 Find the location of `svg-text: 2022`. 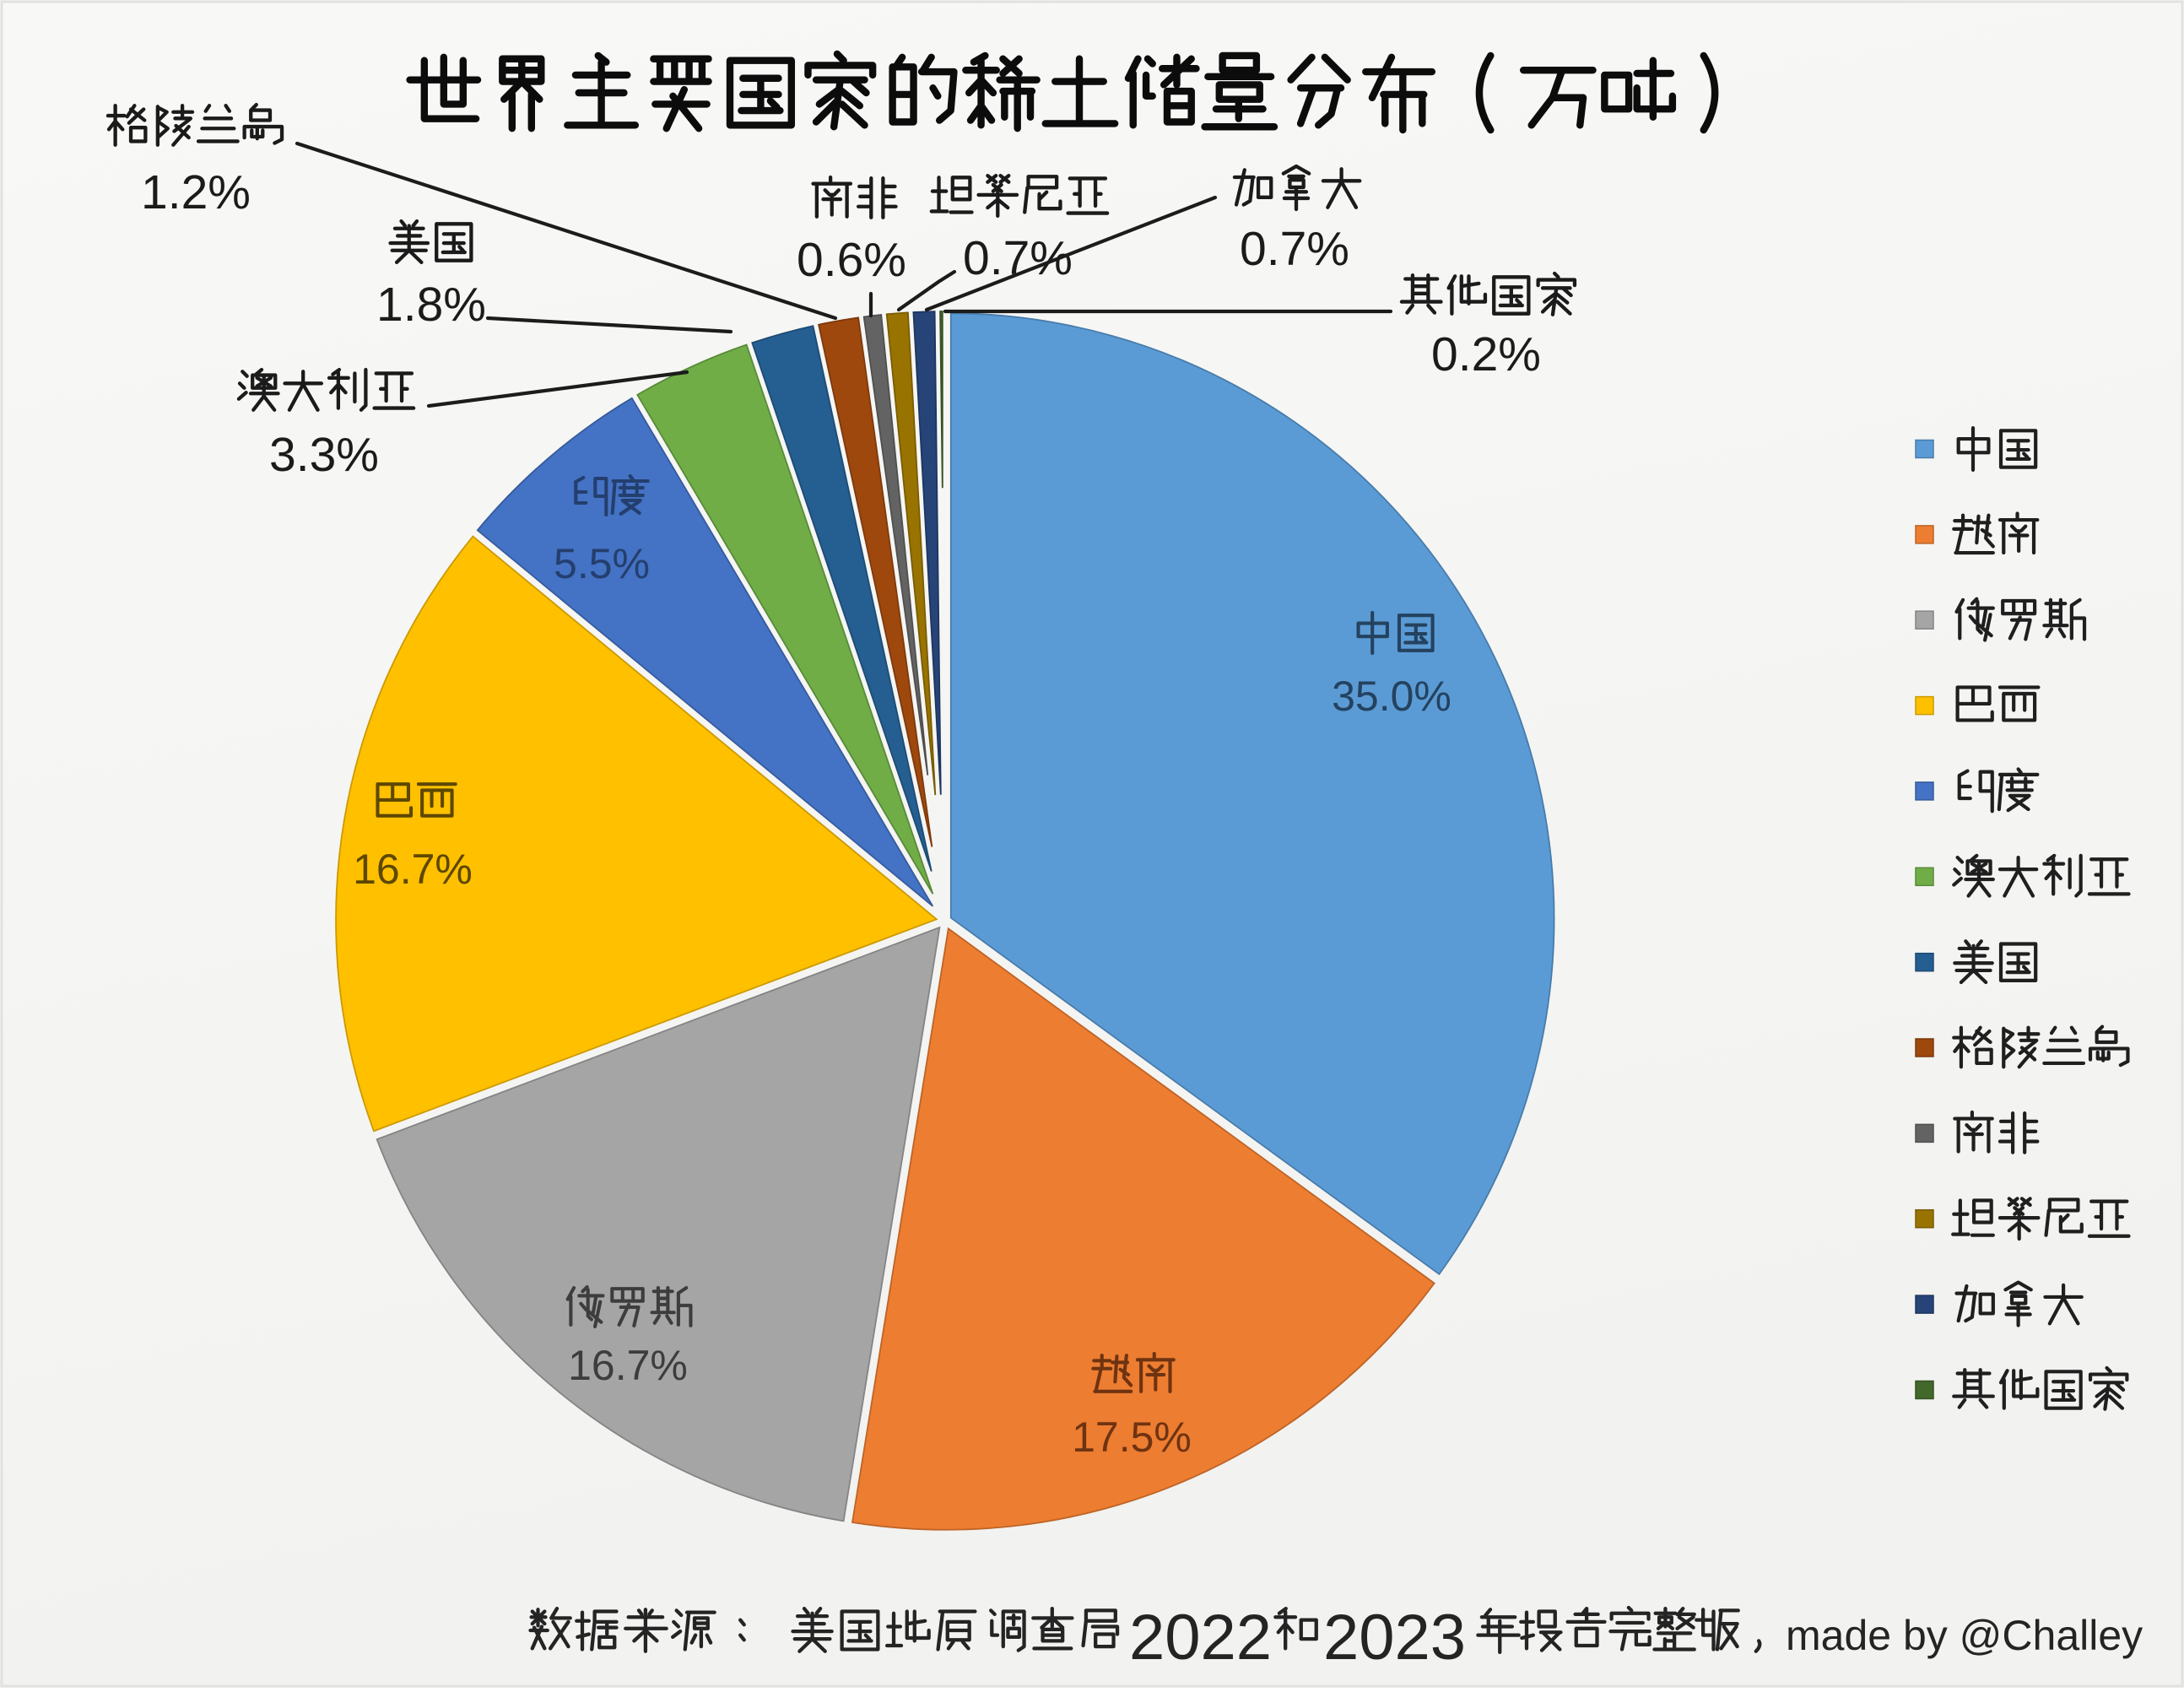

svg-text: 2022 is located at coordinates (1200, 1637).